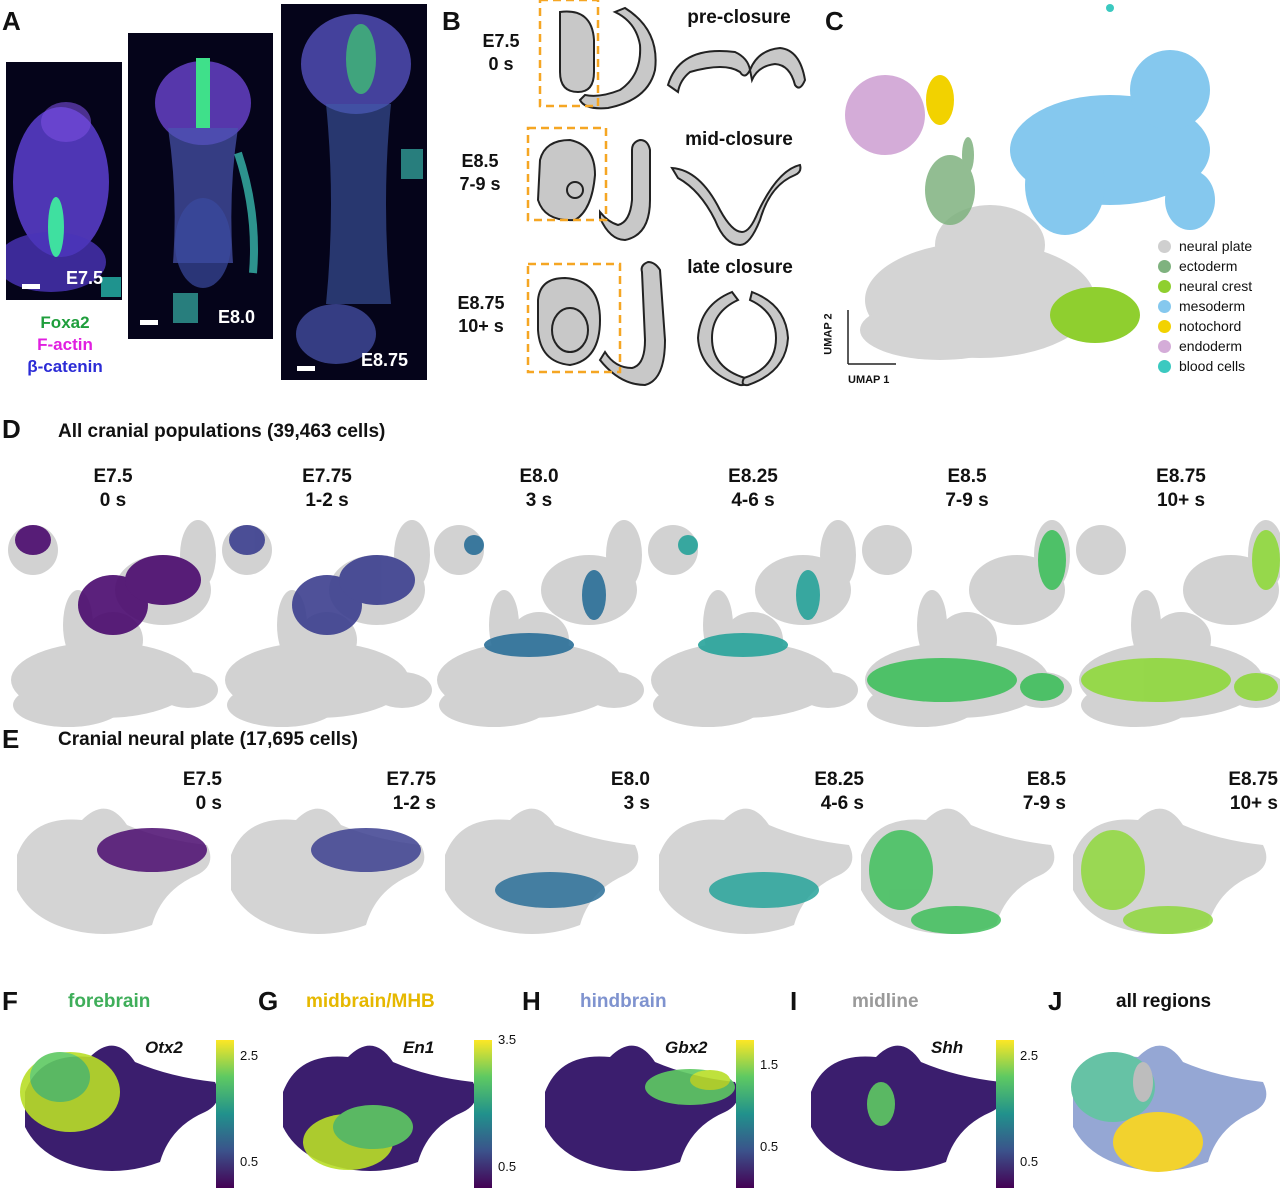 The height and width of the screenshot is (1191, 1280). What do you see at coordinates (1095, 315) in the screenshot?
I see `cluster-neural-crest` at bounding box center [1095, 315].